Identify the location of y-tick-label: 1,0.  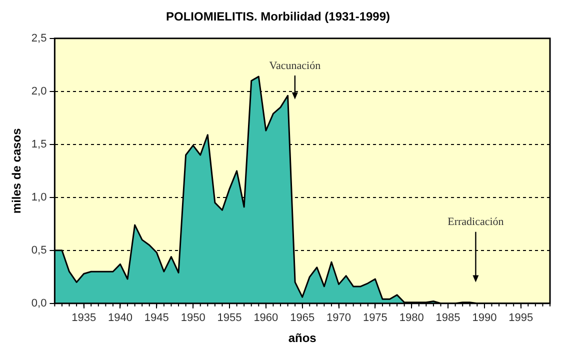
(39, 197).